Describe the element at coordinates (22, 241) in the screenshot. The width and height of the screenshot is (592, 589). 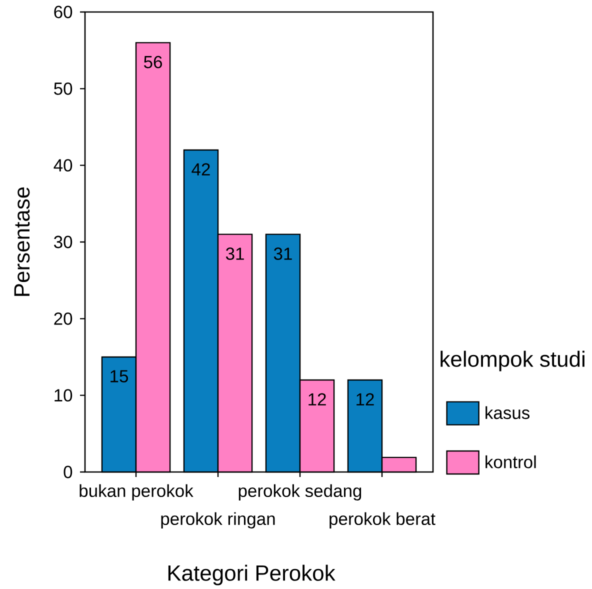
I see `y-axis-title: Persentase` at that location.